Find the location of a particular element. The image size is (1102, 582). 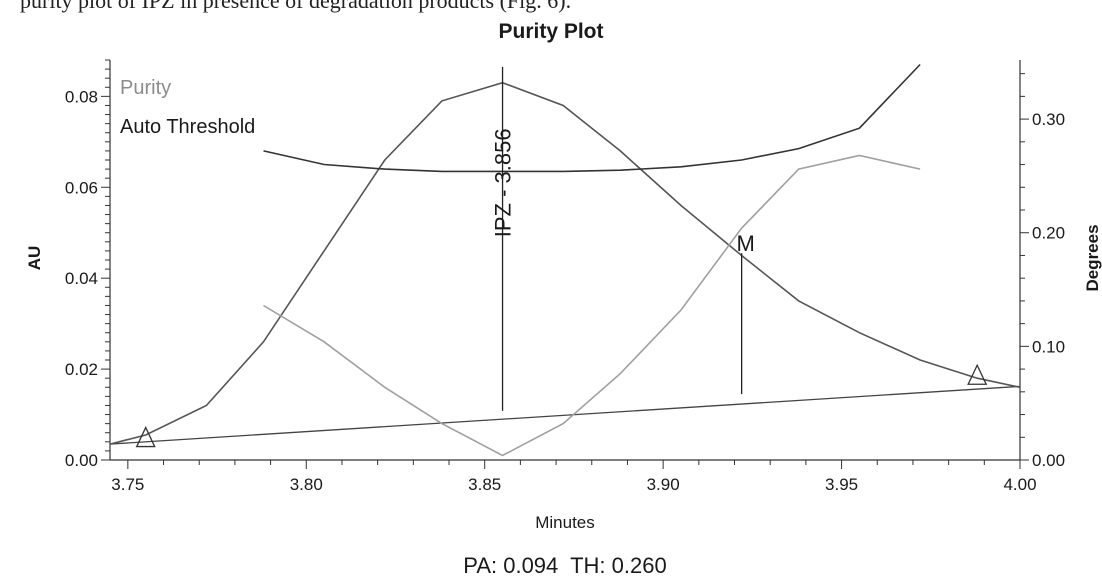

y-axis-right-ticks: 0.00 0.10 0.20 0.30 is located at coordinates (1042, 271).